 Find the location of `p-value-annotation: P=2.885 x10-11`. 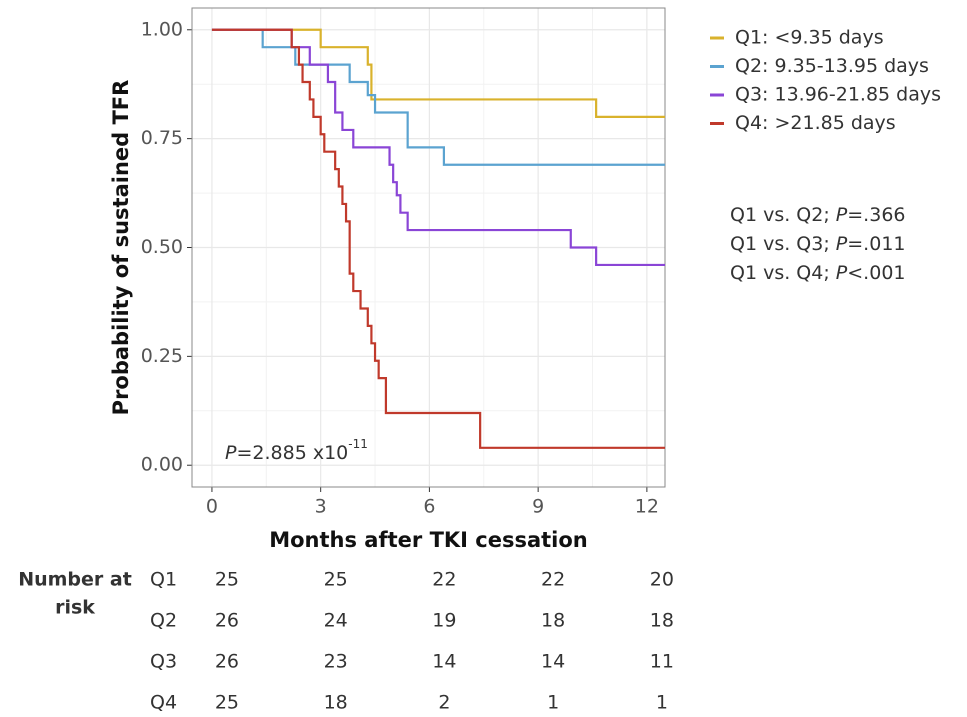

p-value-annotation: P=2.885 x10-11 is located at coordinates (296, 450).